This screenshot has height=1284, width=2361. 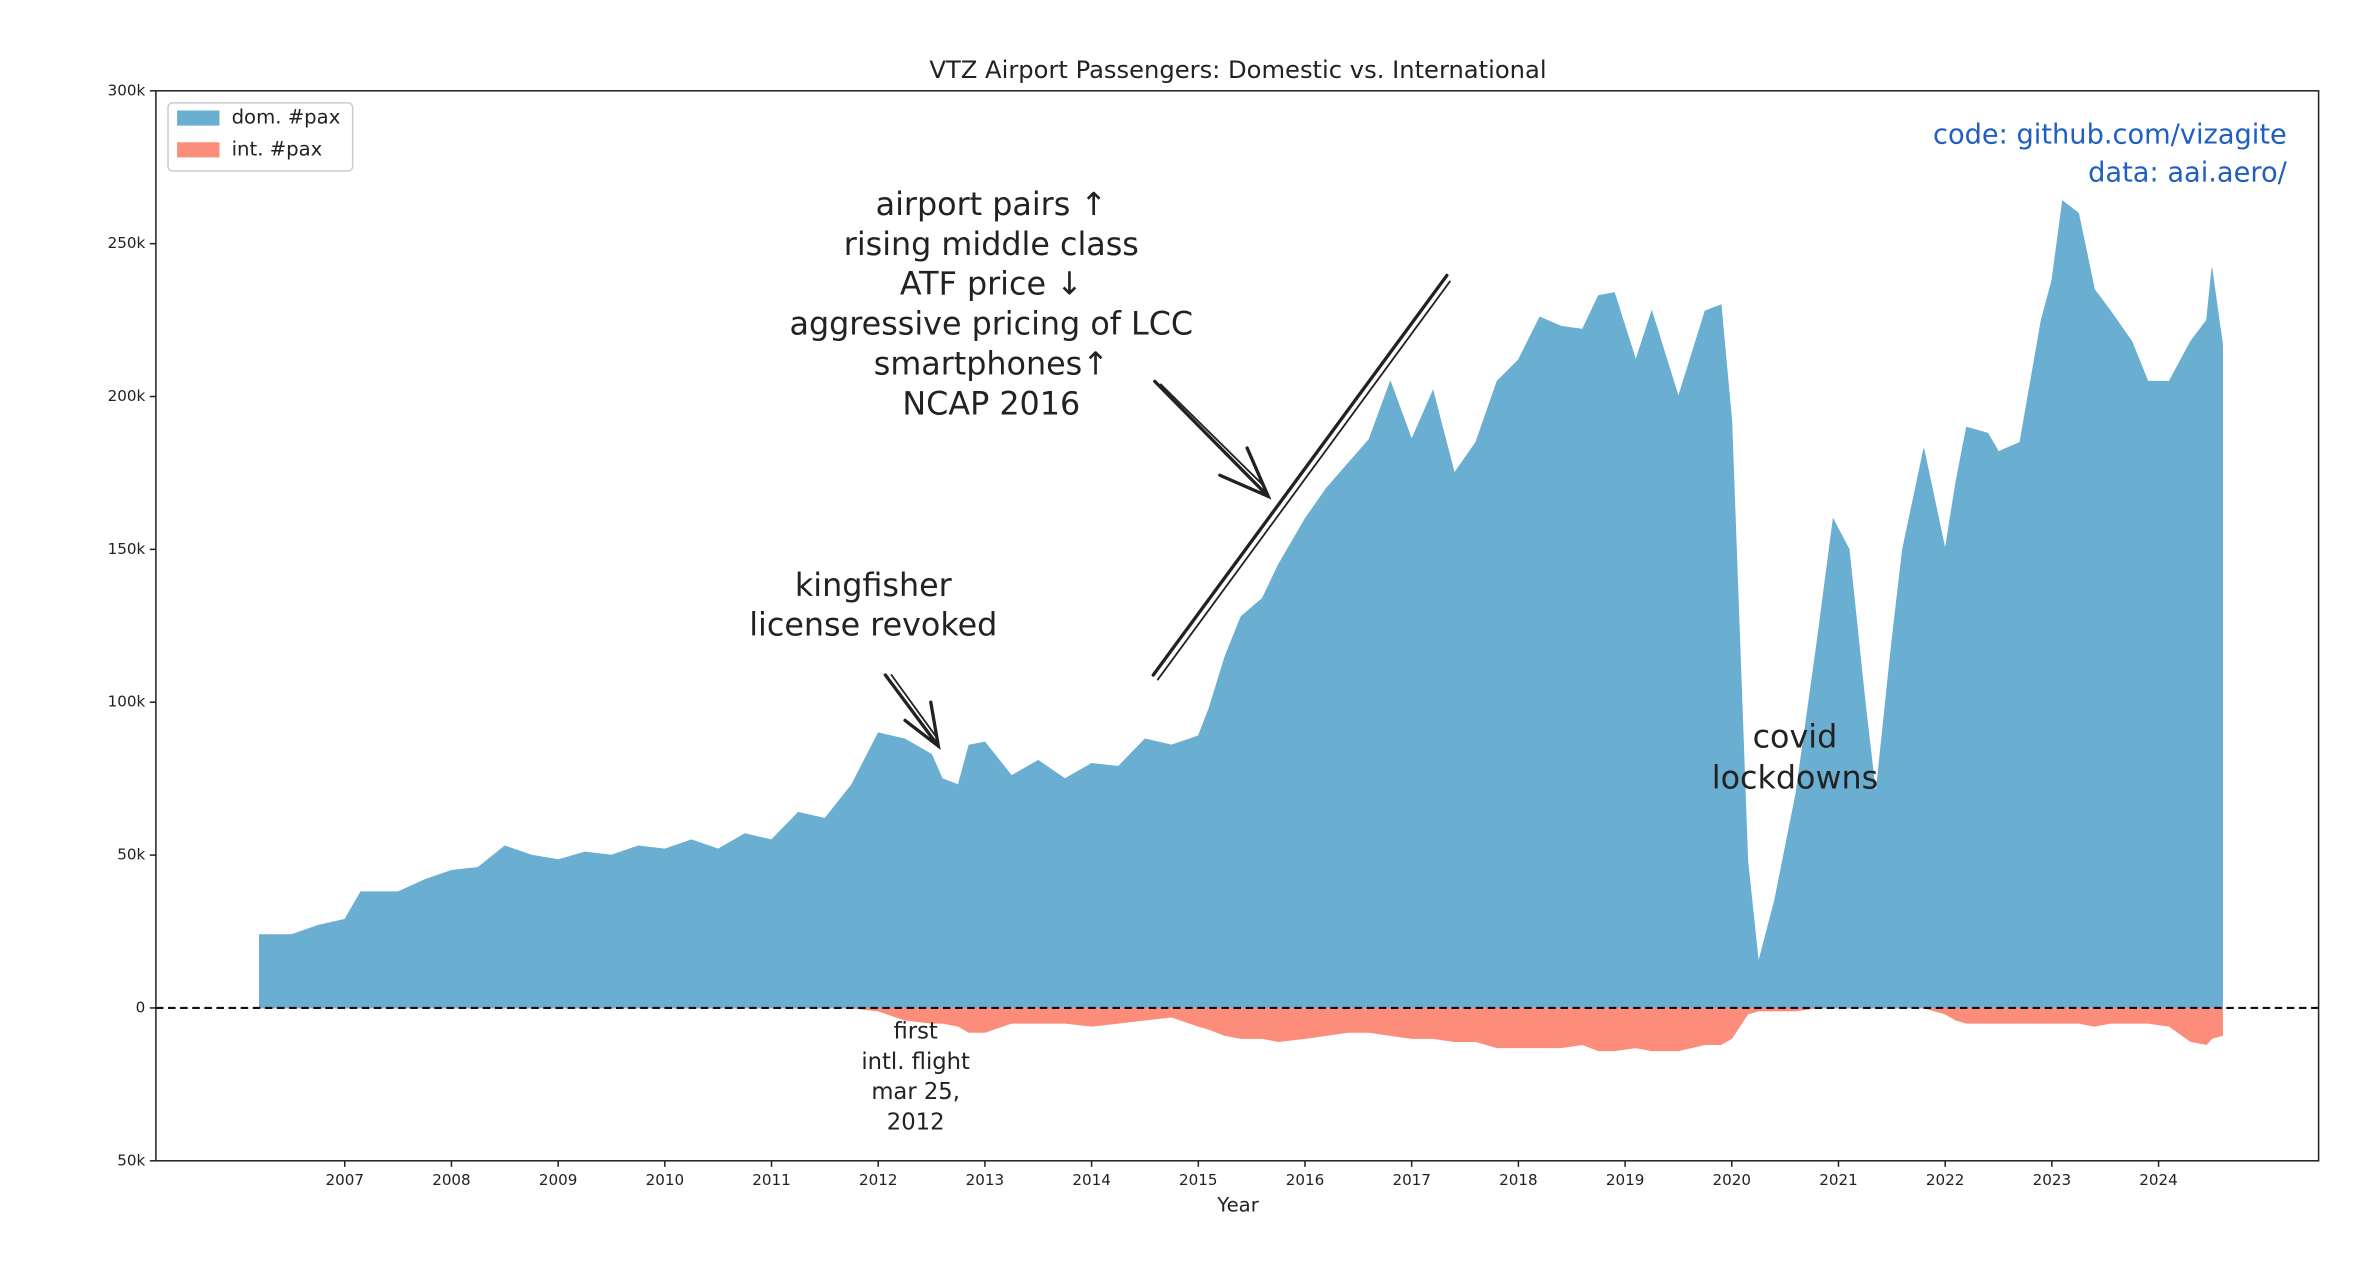 I want to click on annotation: covid, so click(x=1795, y=738).